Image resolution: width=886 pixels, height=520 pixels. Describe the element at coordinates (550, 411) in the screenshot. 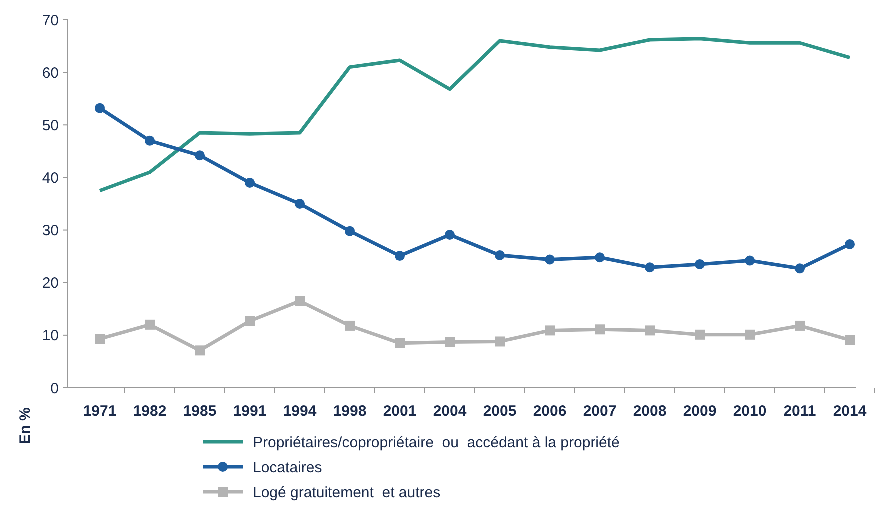

I see `x-tick-label: 2006` at that location.